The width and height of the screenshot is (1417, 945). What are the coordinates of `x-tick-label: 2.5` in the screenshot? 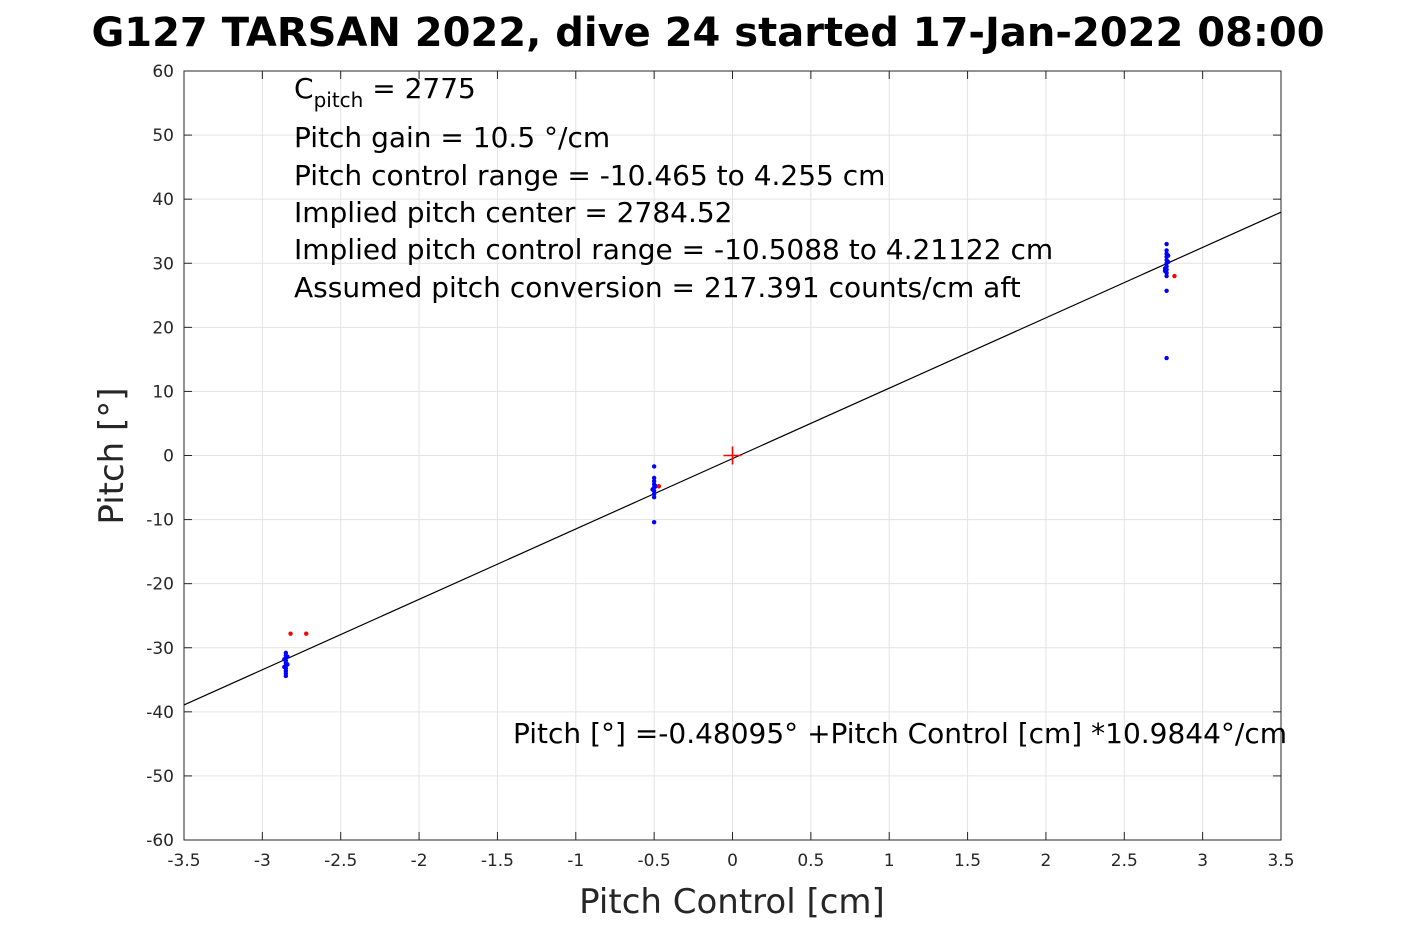 It's located at (1124, 861).